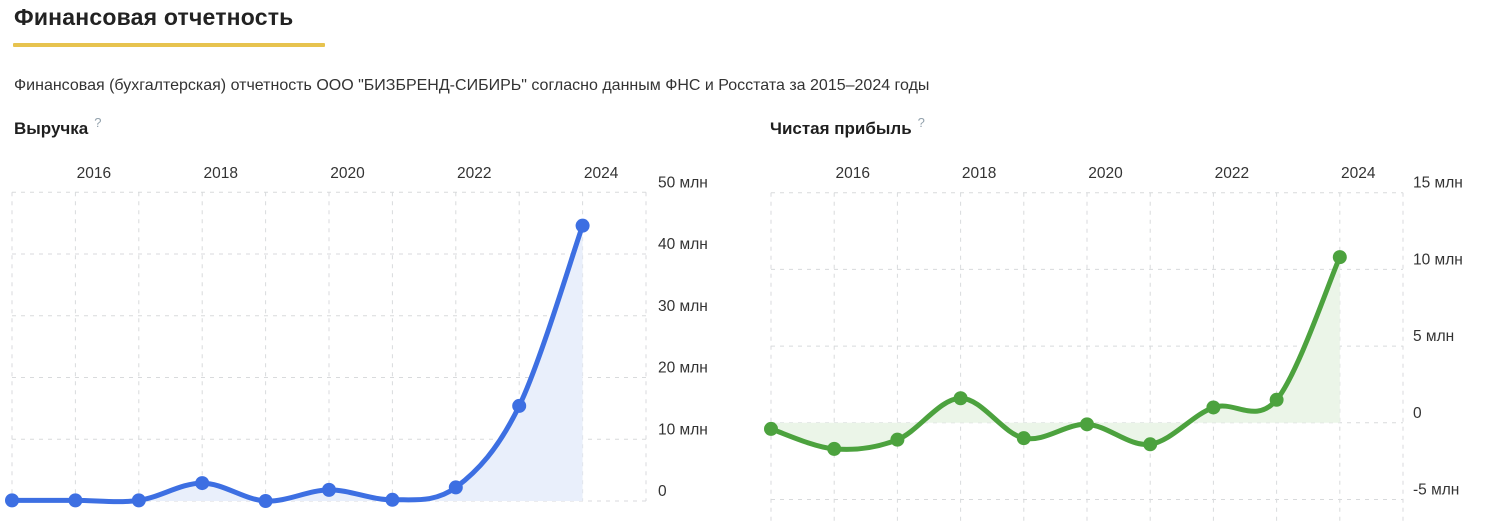  I want to click on revenue-data-point-2018, so click(202, 483).